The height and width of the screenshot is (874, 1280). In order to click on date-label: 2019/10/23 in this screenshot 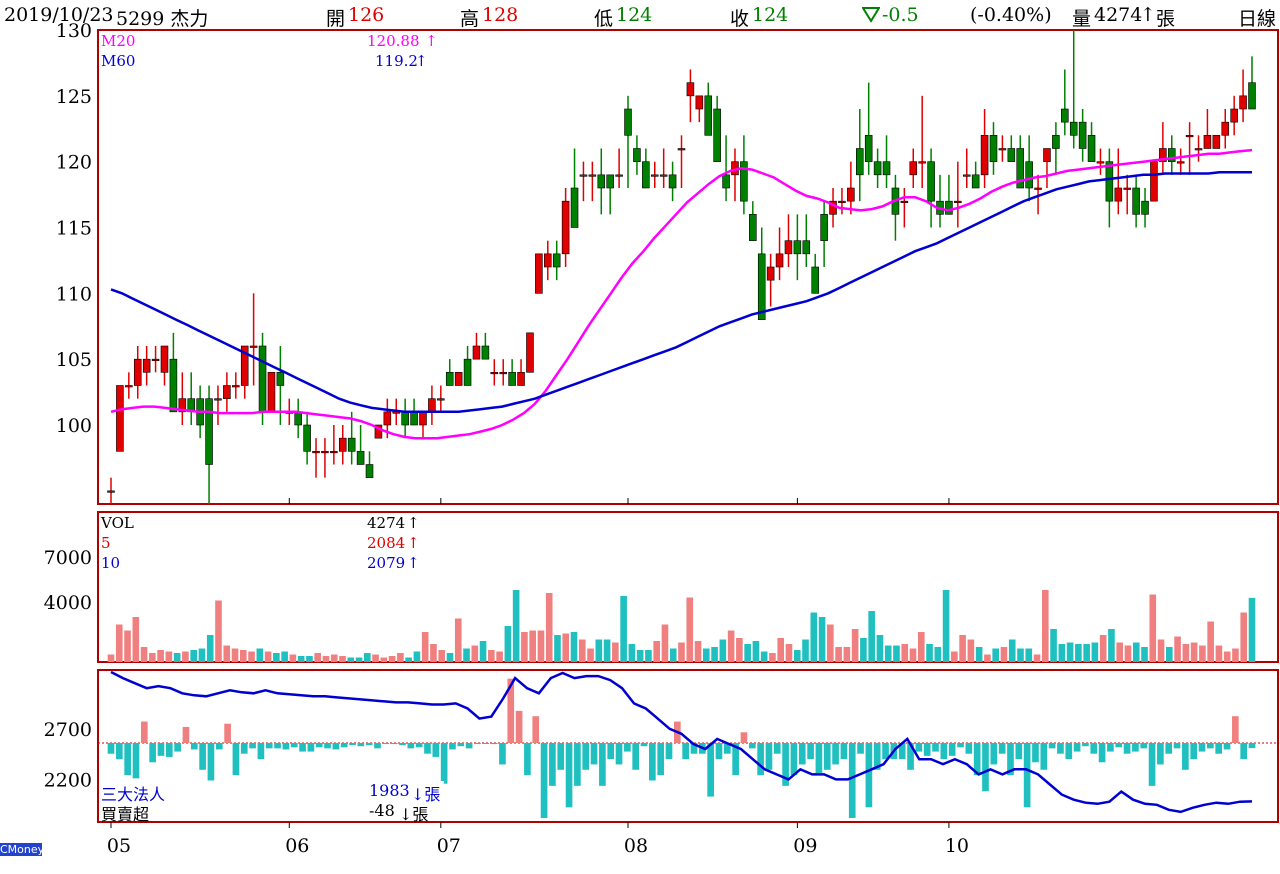, I will do `click(59, 15)`.